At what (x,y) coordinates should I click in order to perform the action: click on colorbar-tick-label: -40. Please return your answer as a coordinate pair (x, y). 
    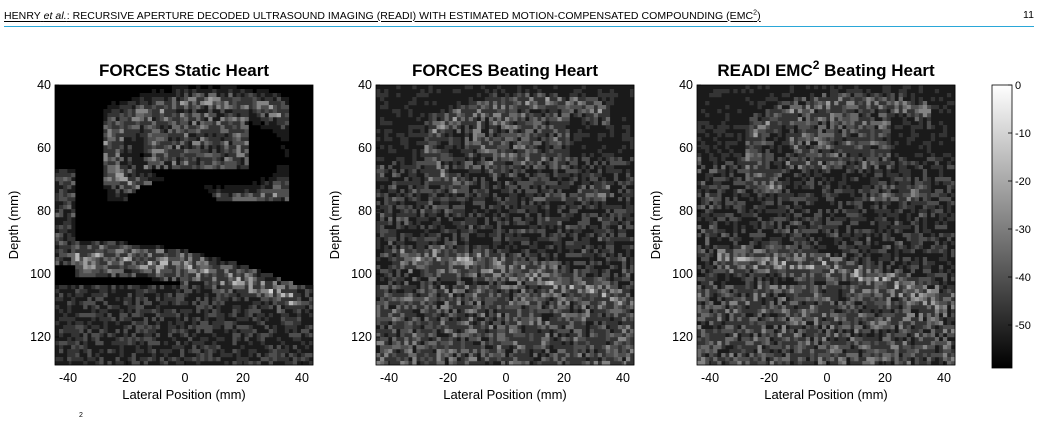
    Looking at the image, I should click on (1023, 278).